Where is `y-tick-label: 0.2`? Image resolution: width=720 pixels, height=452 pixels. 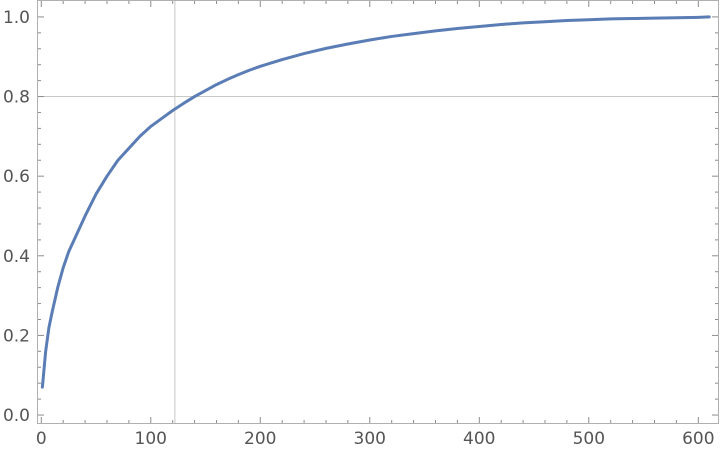 y-tick-label: 0.2 is located at coordinates (16, 336).